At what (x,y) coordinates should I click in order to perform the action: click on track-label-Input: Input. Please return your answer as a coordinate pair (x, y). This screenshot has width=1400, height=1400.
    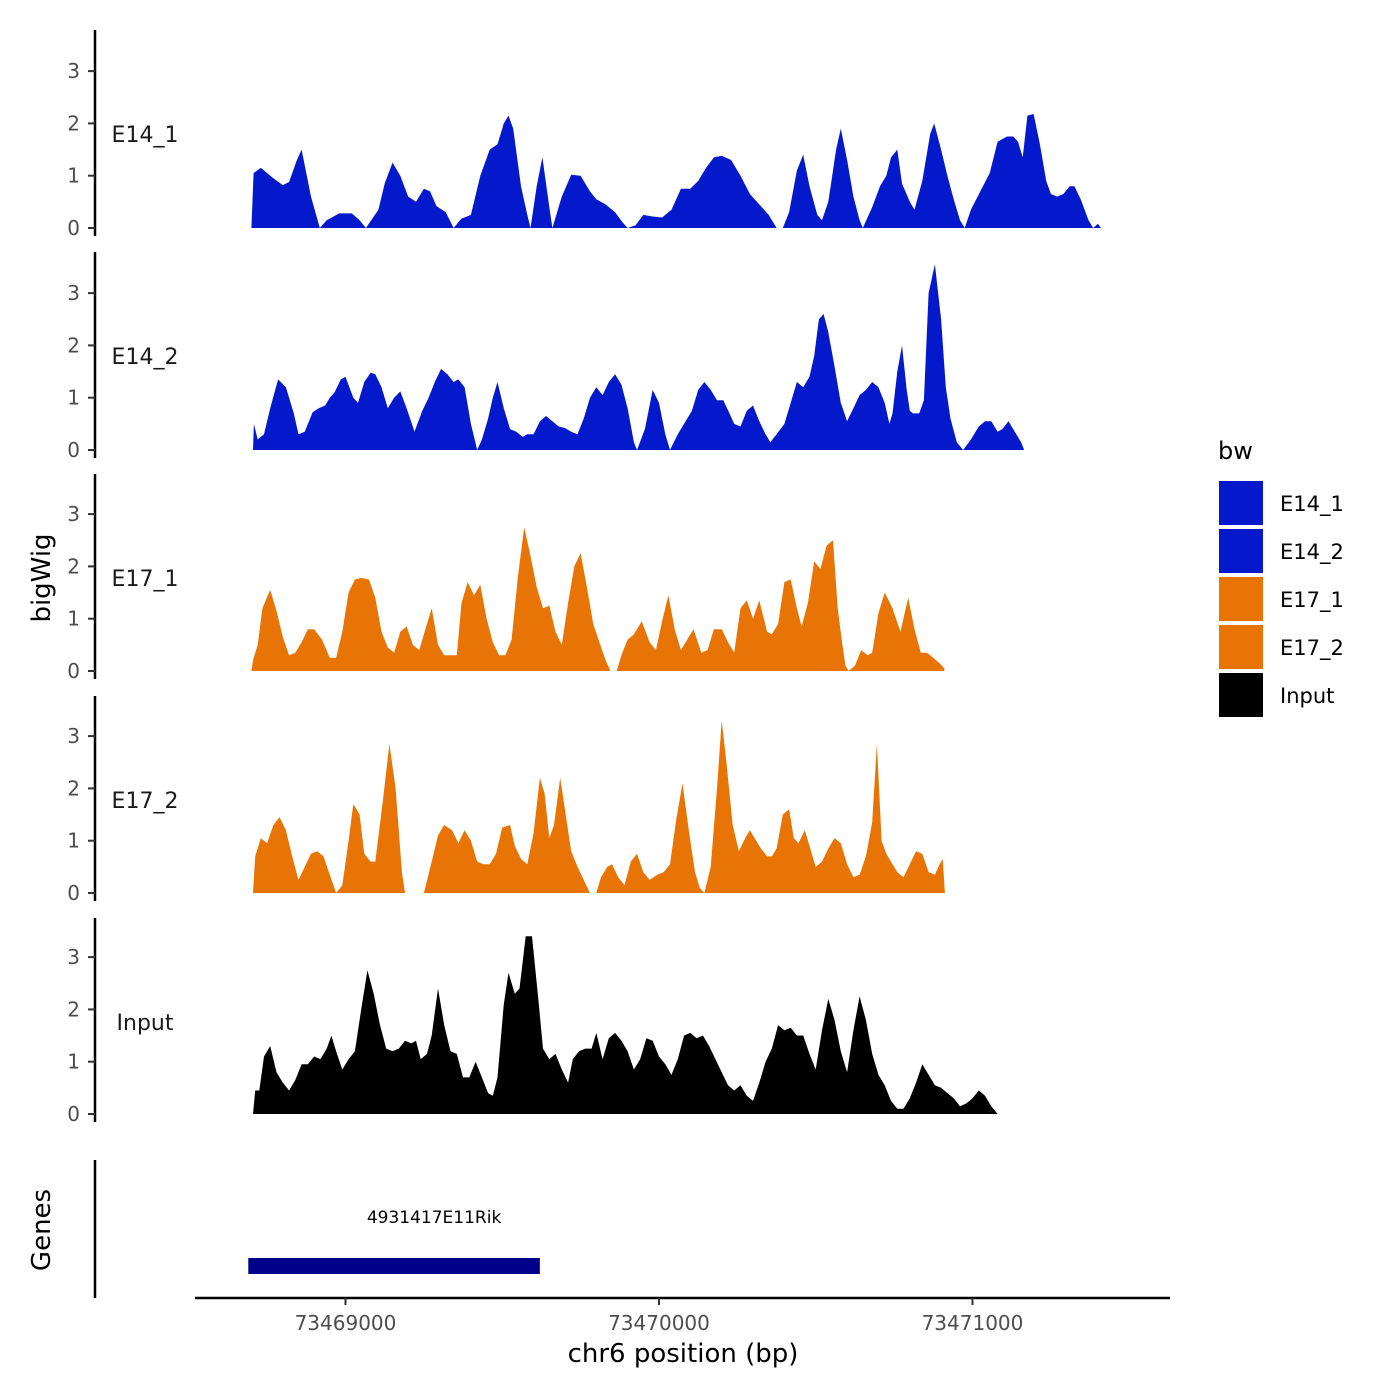
    Looking at the image, I should click on (145, 1023).